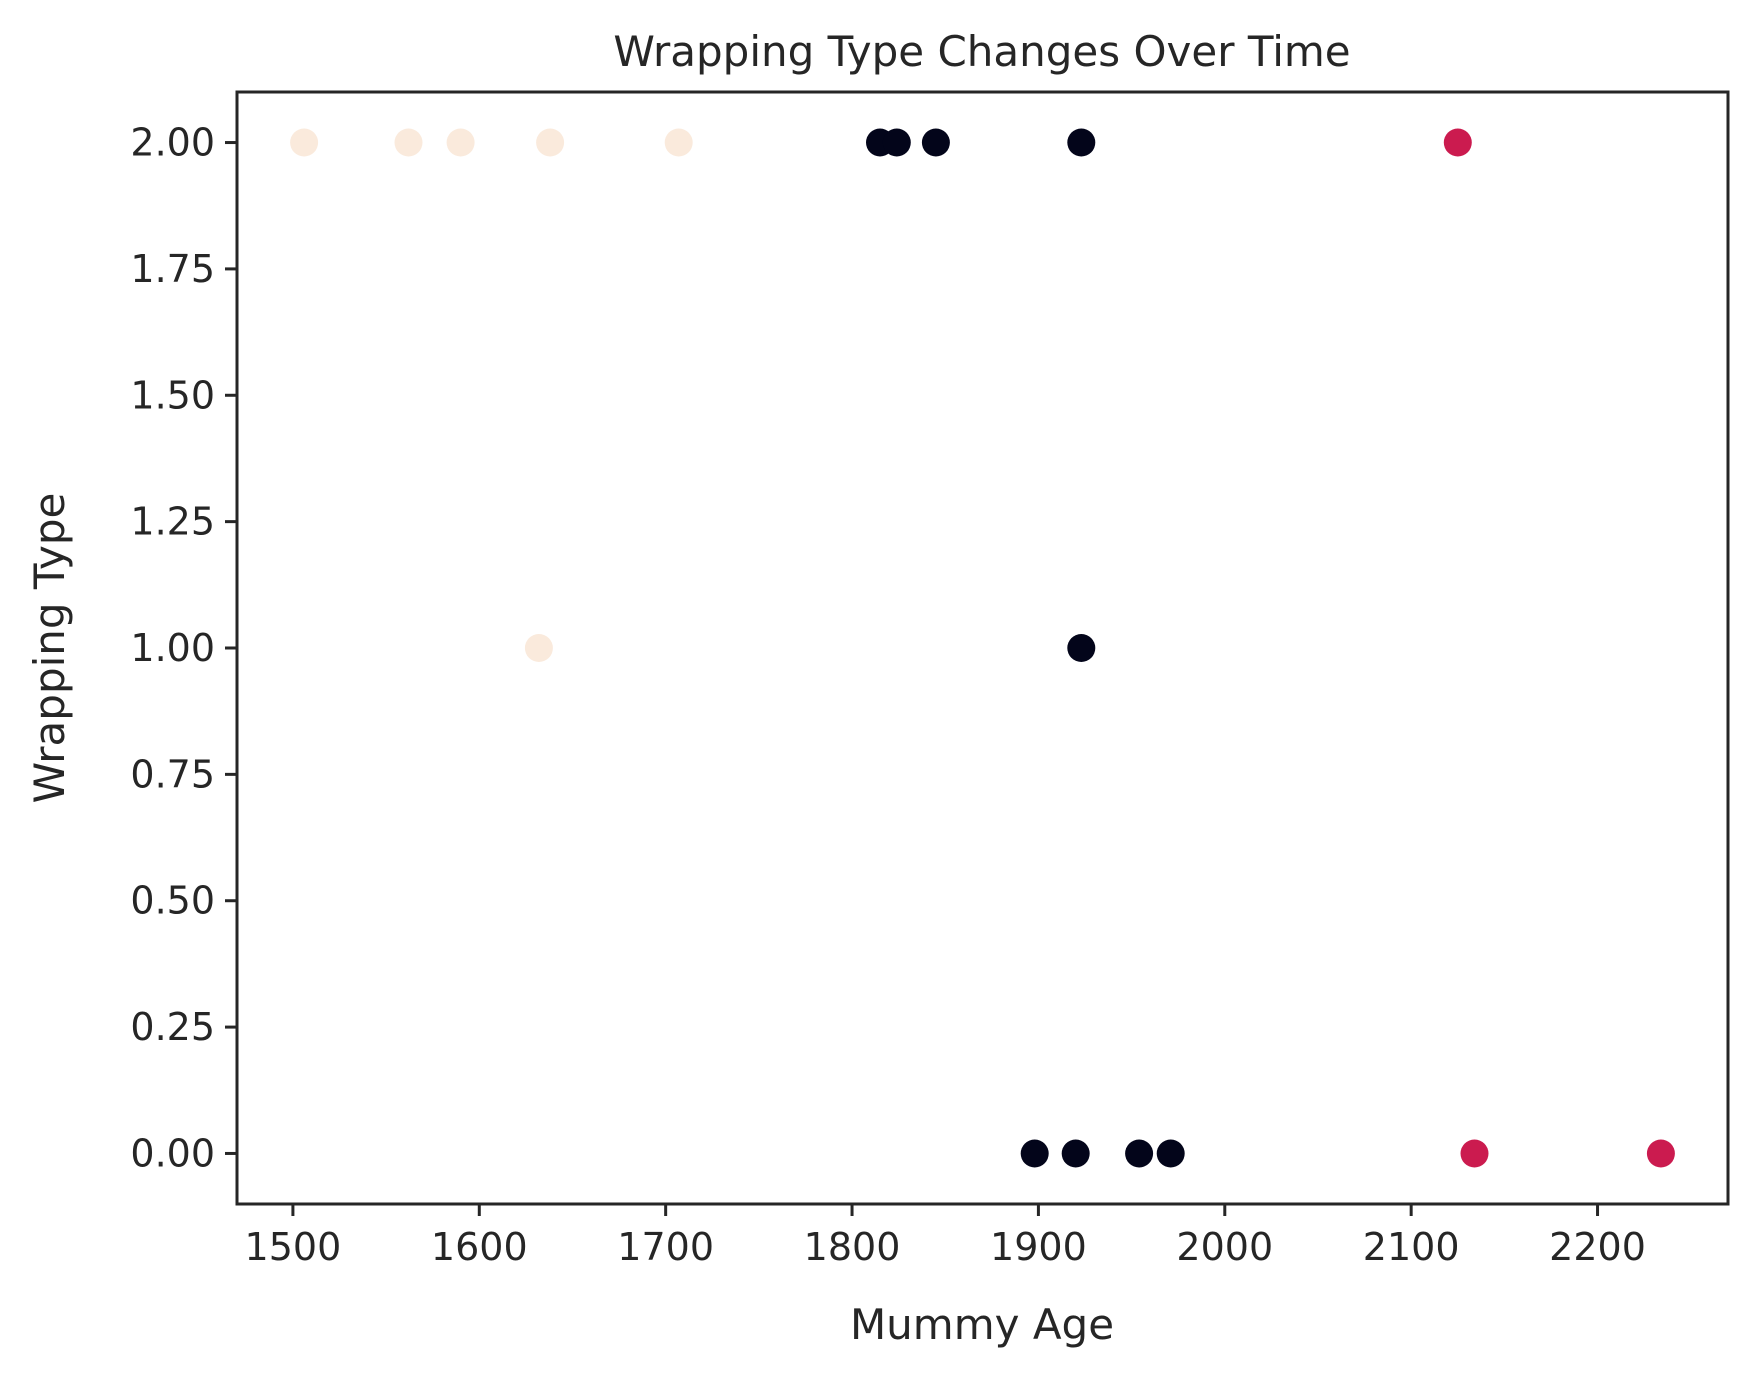 The image size is (1754, 1381). I want to click on x-tick-label: 2000, so click(1224, 1247).